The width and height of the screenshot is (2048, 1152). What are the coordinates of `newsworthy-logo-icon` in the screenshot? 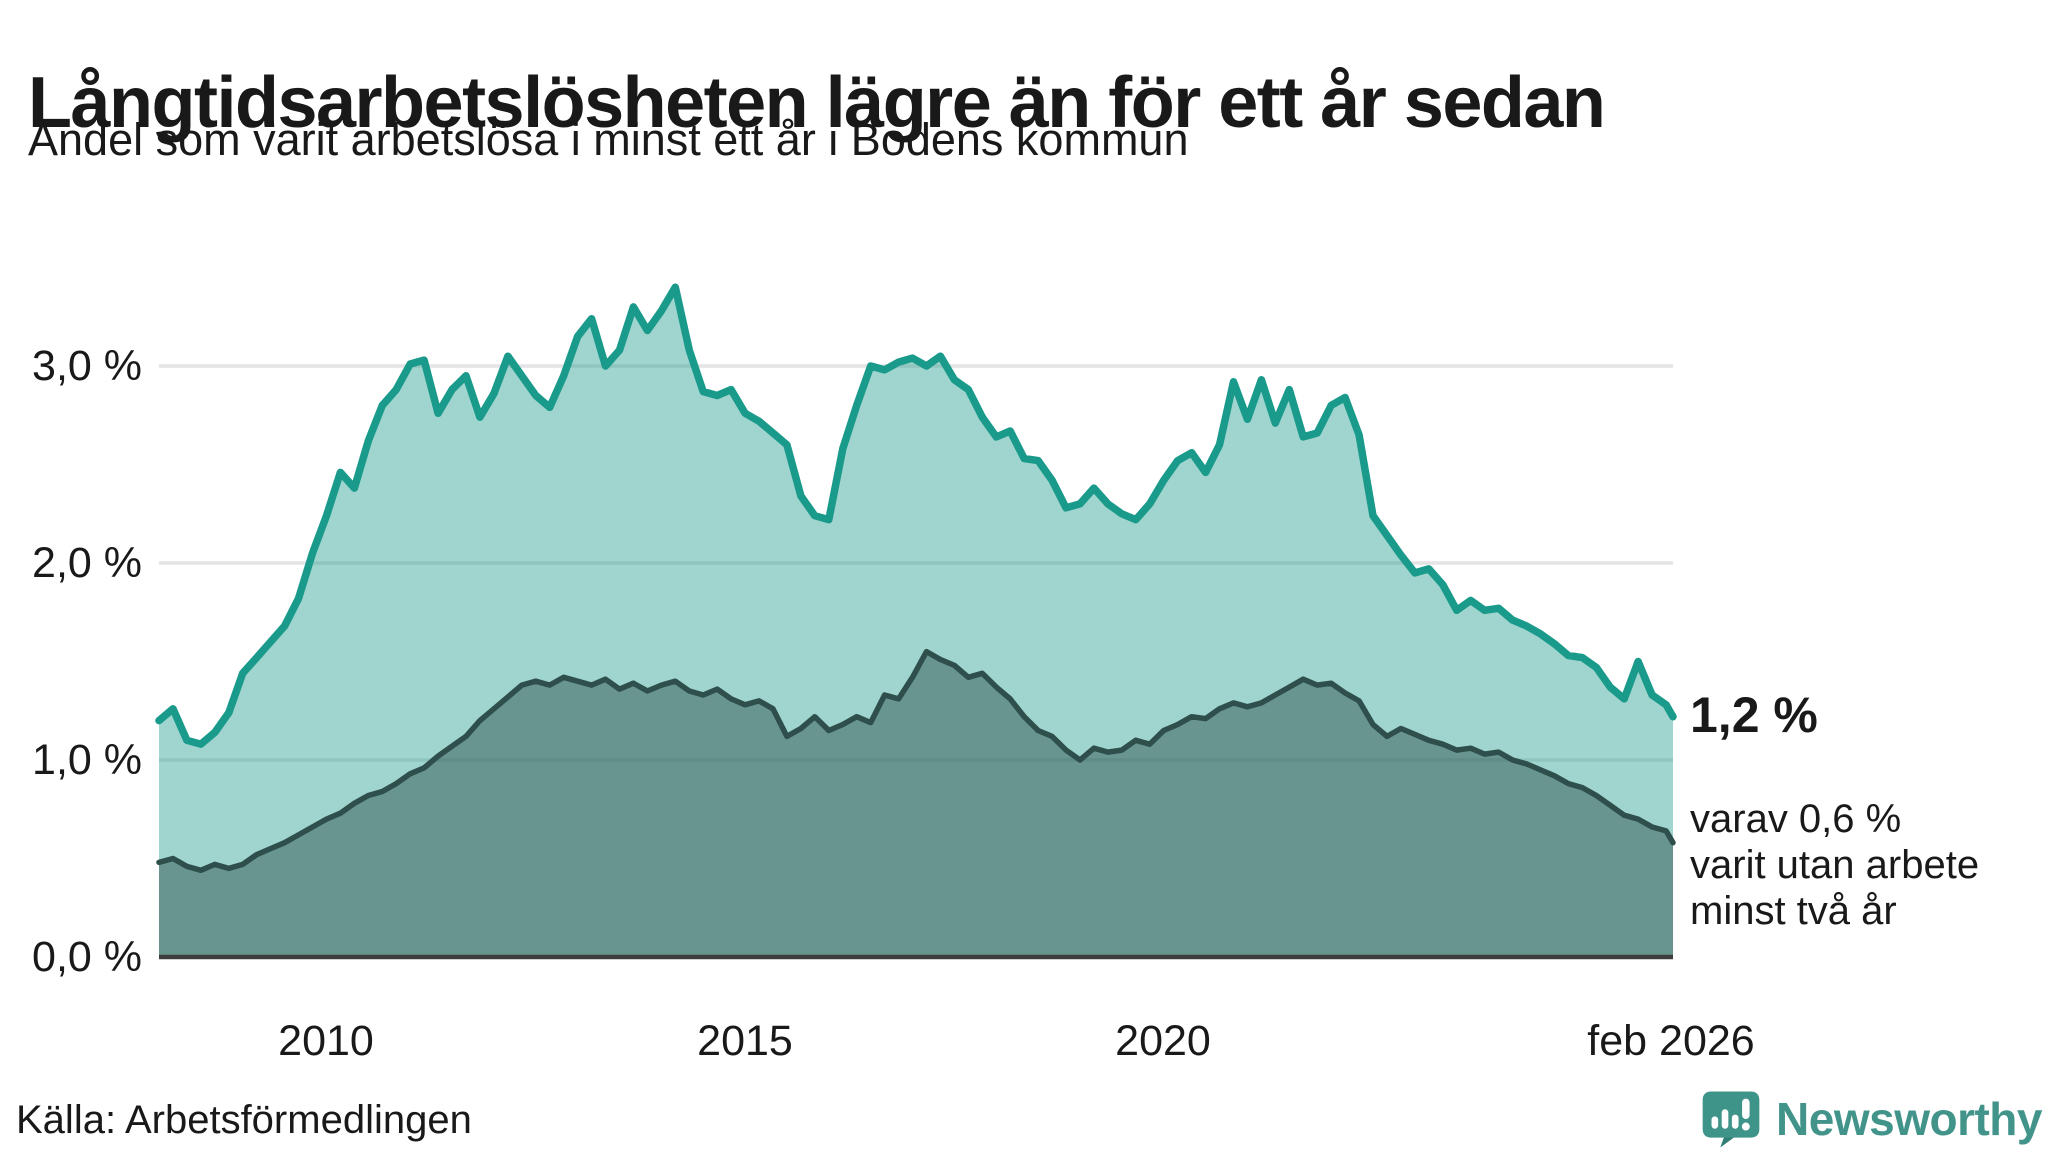 It's located at (1731, 1119).